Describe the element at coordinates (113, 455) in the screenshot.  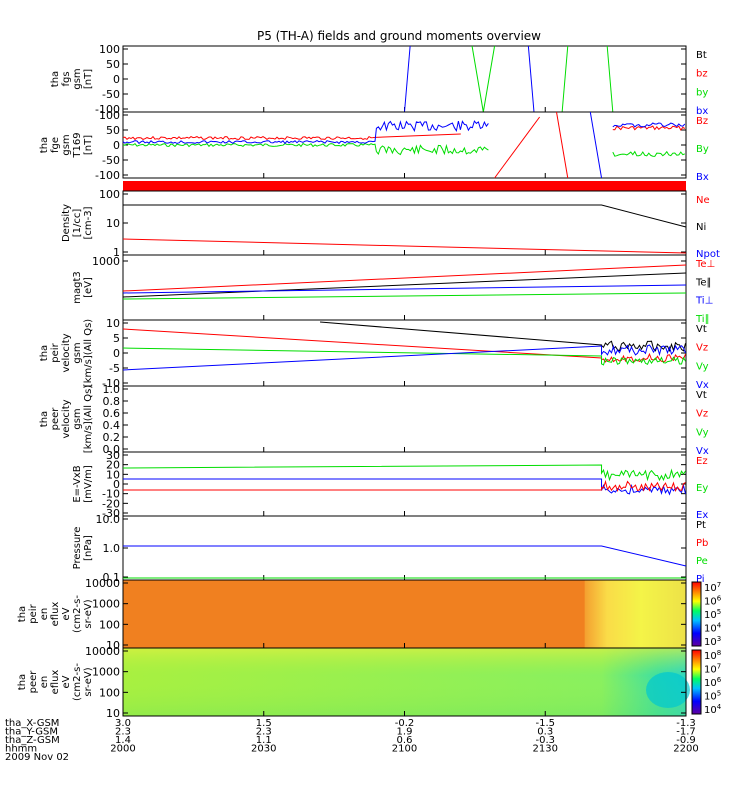
I see `y-tick-label: 30` at that location.